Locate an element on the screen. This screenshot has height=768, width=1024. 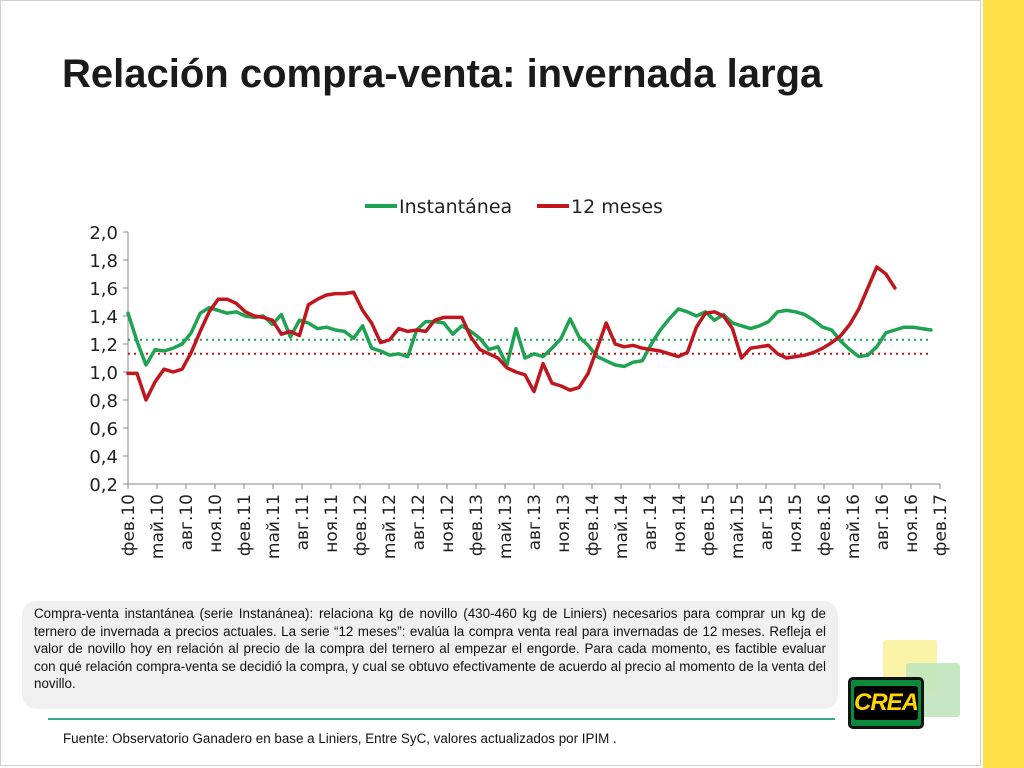
legend-label: 12 meses is located at coordinates (617, 207).